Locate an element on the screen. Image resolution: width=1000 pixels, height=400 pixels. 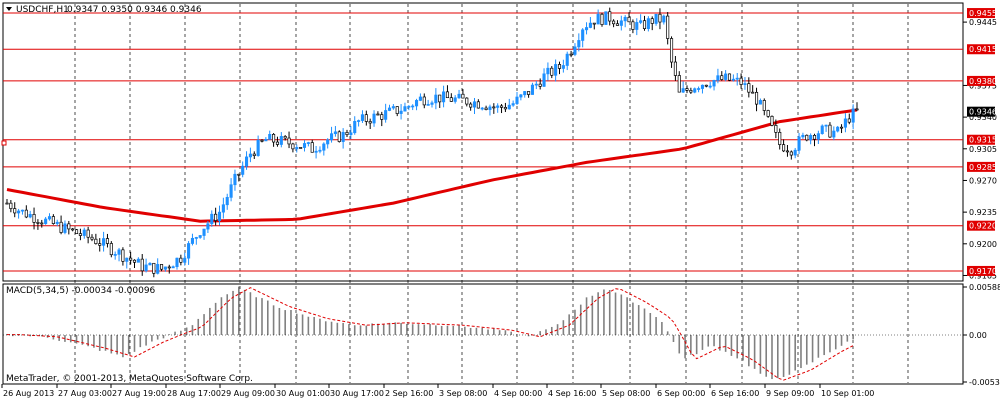
time-tick-label: 29 Aug 09:00 is located at coordinates (248, 393).